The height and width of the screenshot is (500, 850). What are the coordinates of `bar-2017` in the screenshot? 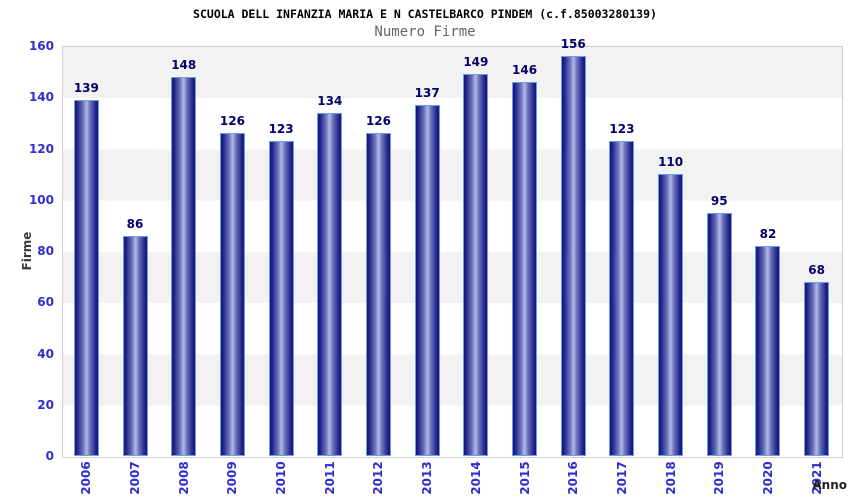 It's located at (622, 298).